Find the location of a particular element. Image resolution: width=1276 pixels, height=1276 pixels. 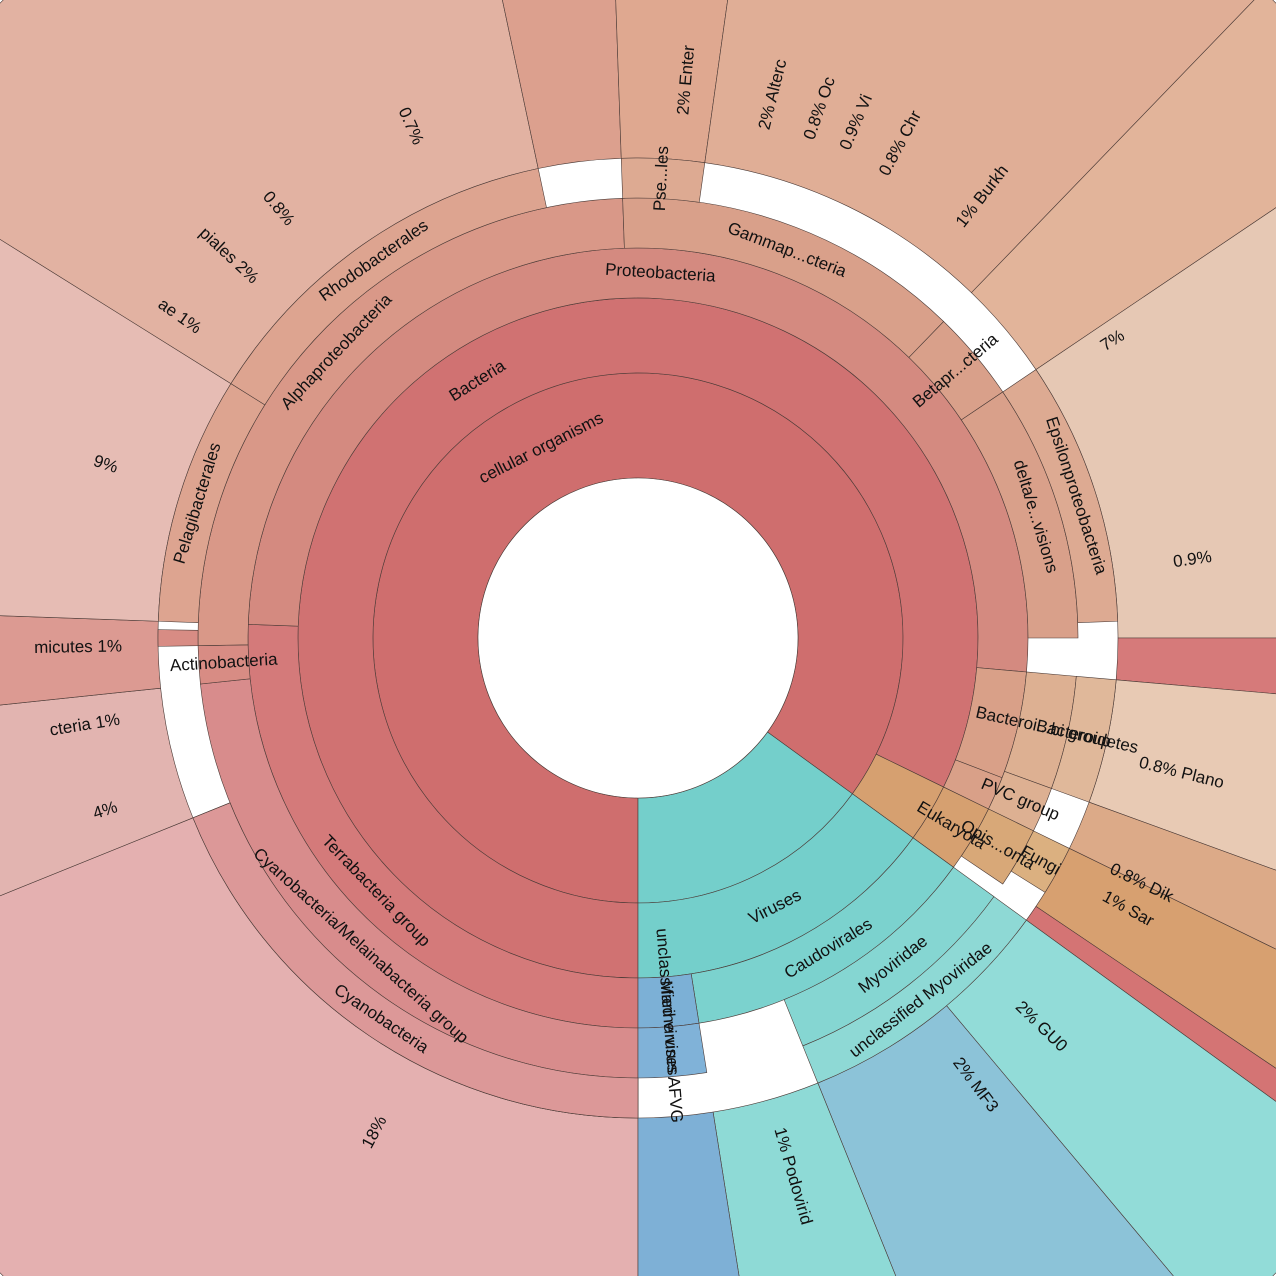

wedge-pse-les is located at coordinates (663, 180).